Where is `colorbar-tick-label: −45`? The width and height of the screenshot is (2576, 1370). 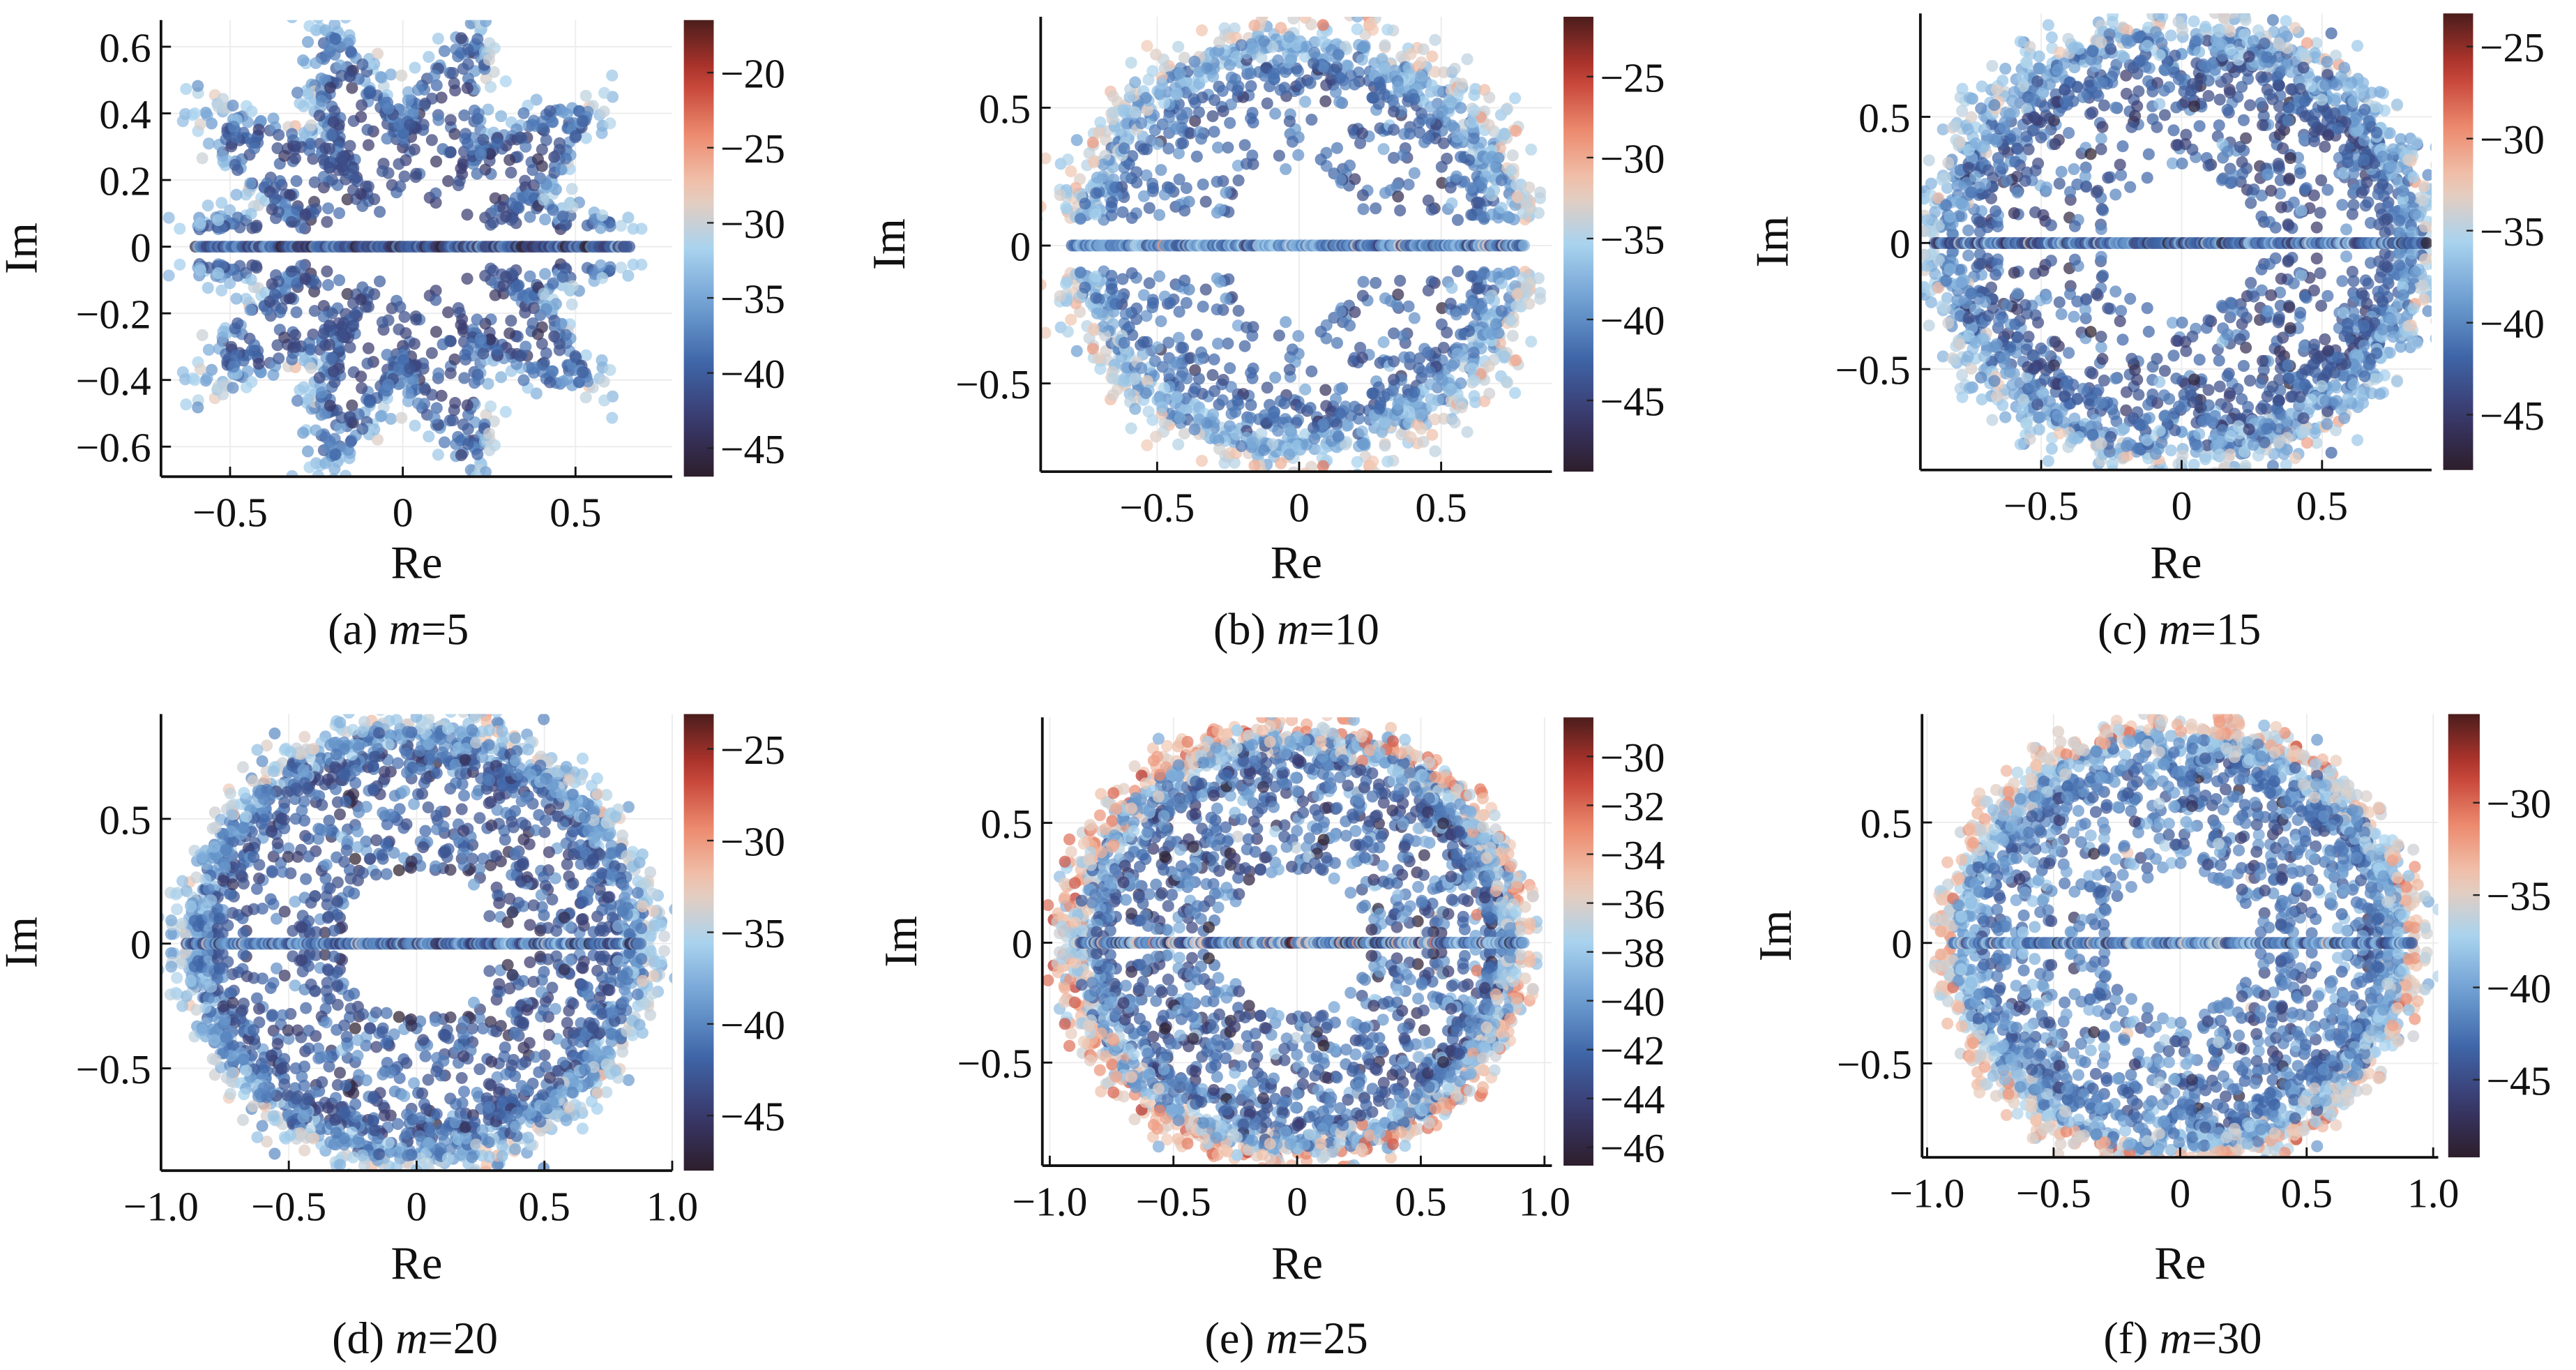 colorbar-tick-label: −45 is located at coordinates (1632, 401).